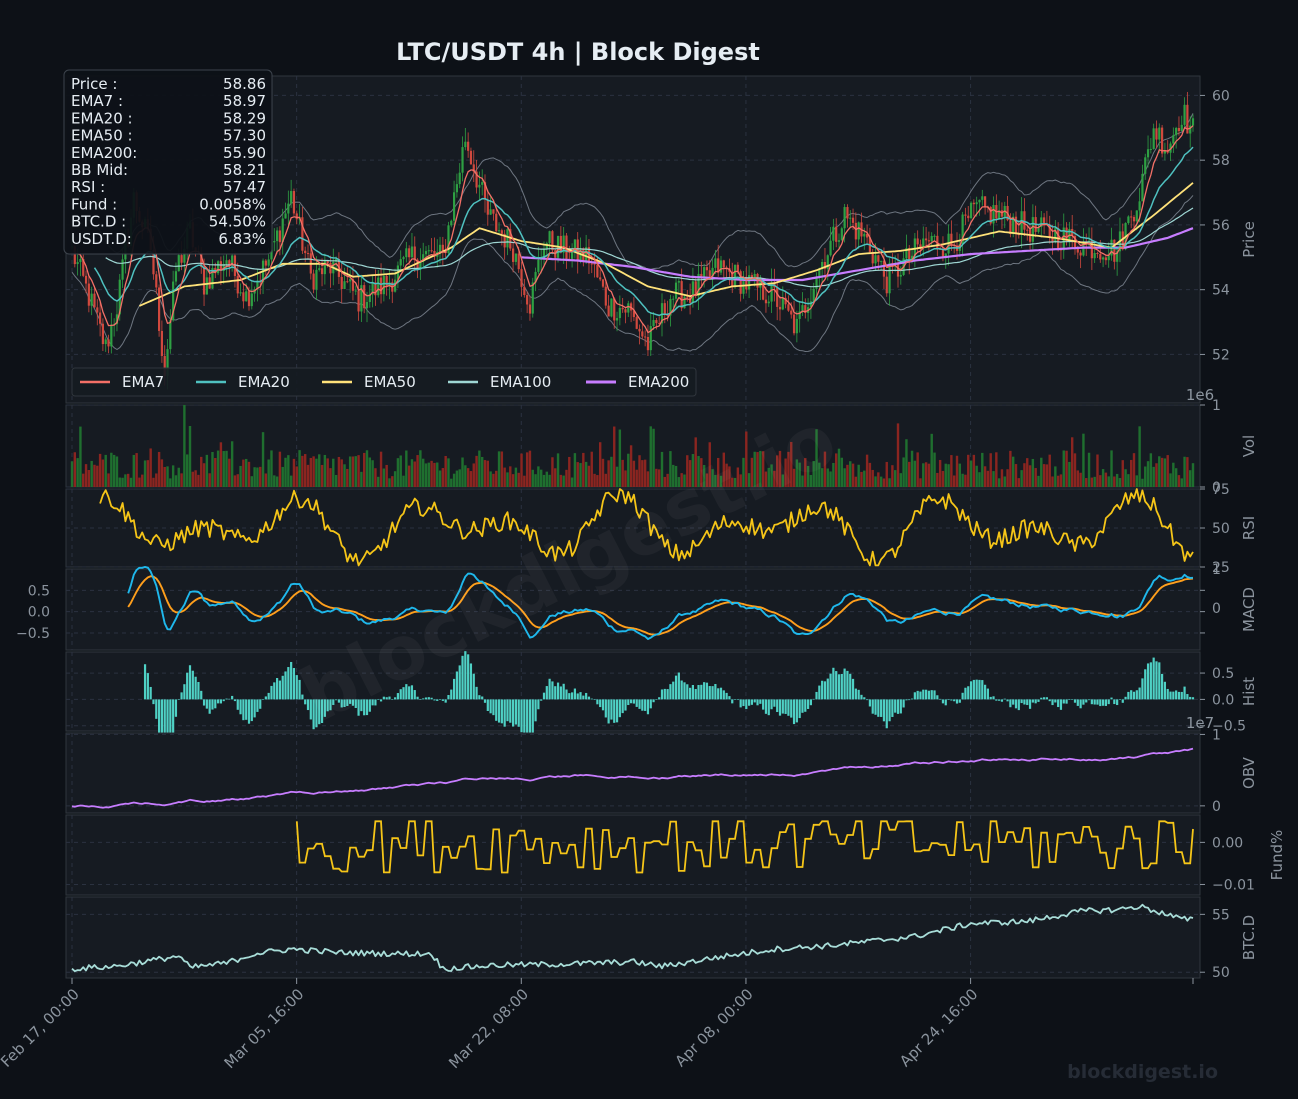 The image size is (1298, 1099). Describe the element at coordinates (1221, 973) in the screenshot. I see `y-tick-label: 50` at that location.